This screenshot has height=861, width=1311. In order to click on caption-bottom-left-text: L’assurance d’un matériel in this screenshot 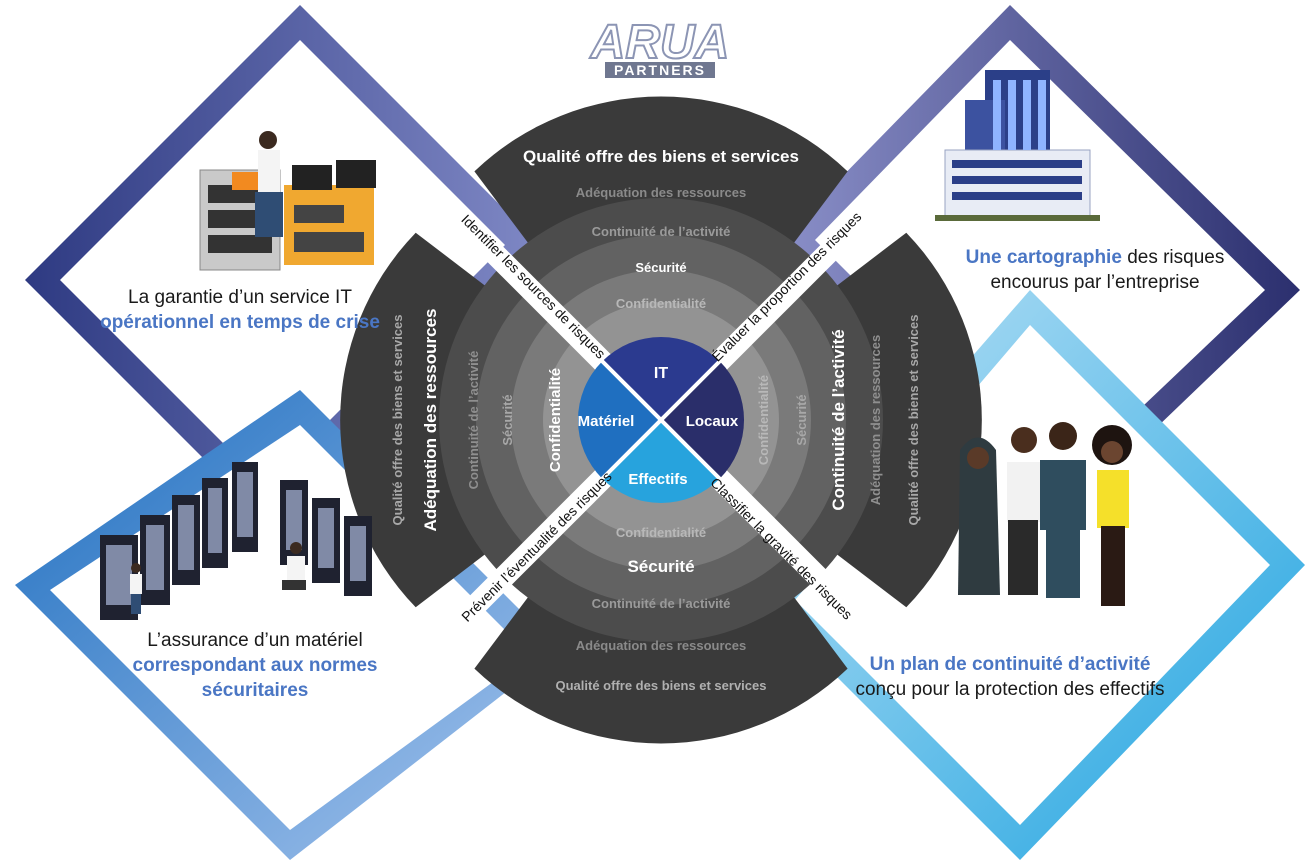, I will do `click(255, 640)`.